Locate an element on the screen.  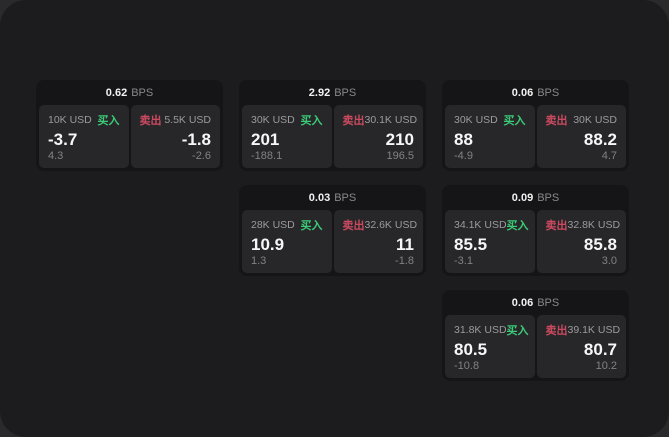
sell-panel: 卖出 30.1K USD 210 196.5 is located at coordinates (378, 136).